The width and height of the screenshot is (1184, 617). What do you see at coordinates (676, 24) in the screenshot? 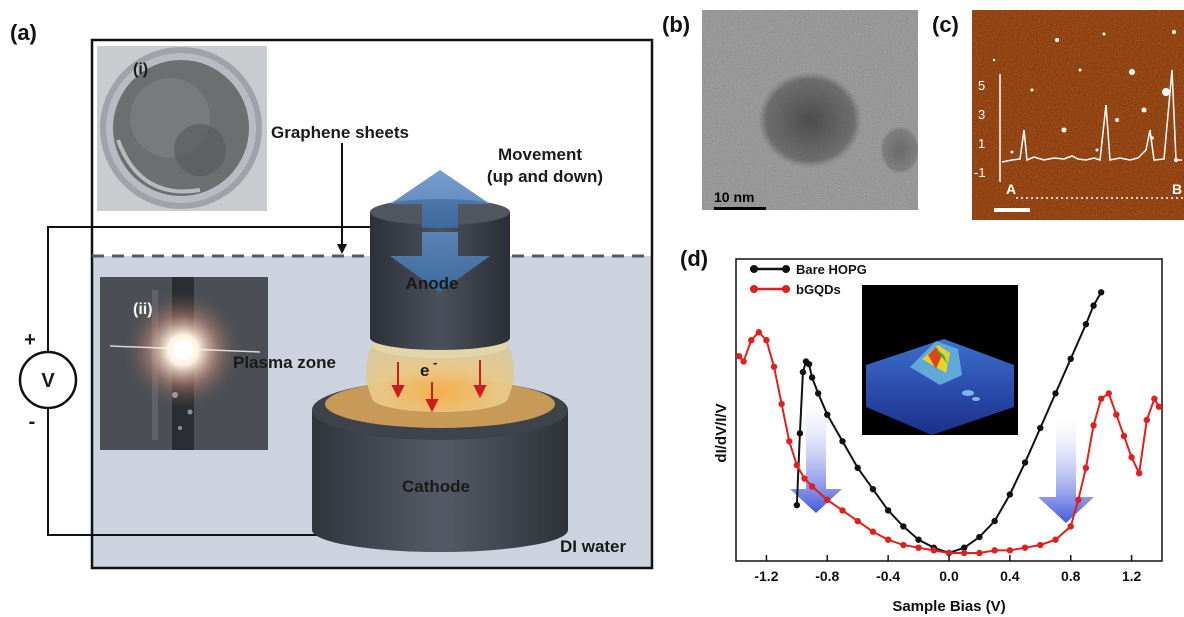
I see `panel-label-b: (b)` at bounding box center [676, 24].